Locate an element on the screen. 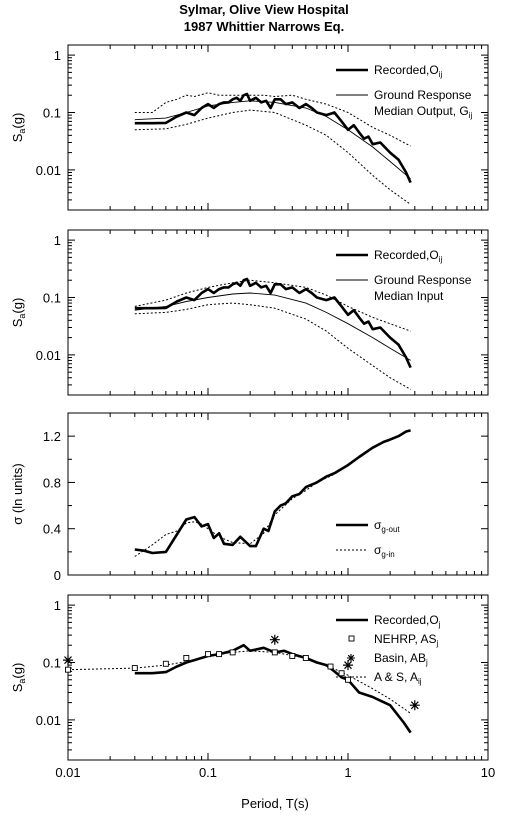 This screenshot has width=529, height=815. y-tick-label: 0.4 is located at coordinates (52, 529).